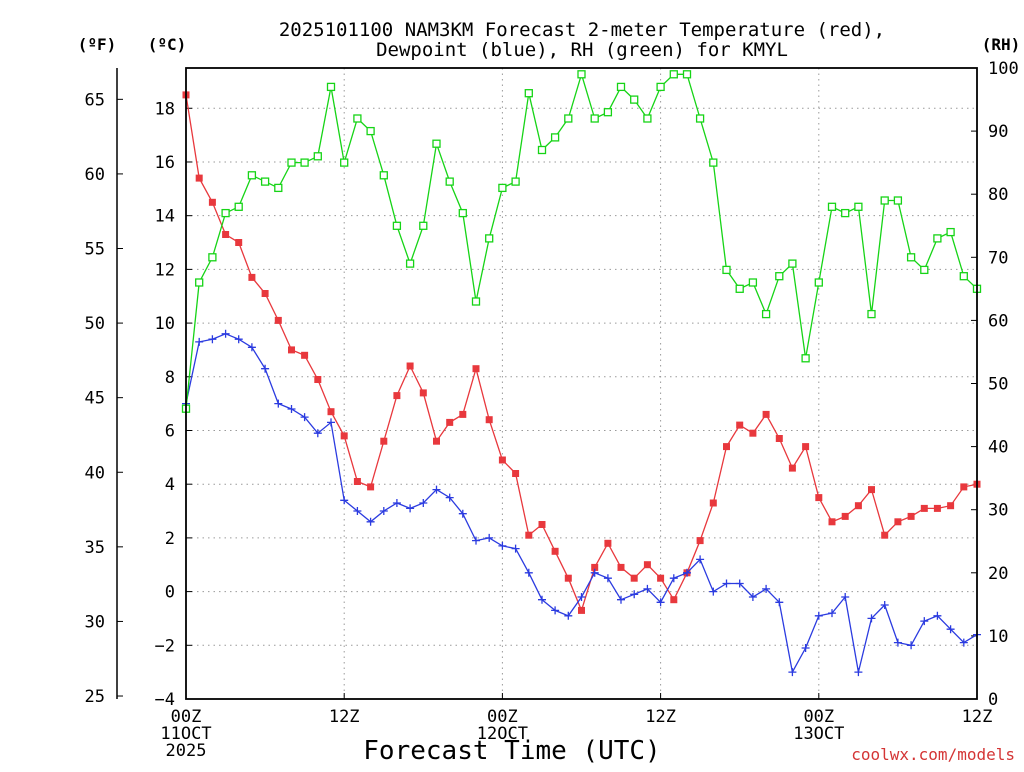 This screenshot has height=772, width=1024. What do you see at coordinates (977, 717) in the screenshot?
I see `time-tick-label: 12Z` at bounding box center [977, 717].